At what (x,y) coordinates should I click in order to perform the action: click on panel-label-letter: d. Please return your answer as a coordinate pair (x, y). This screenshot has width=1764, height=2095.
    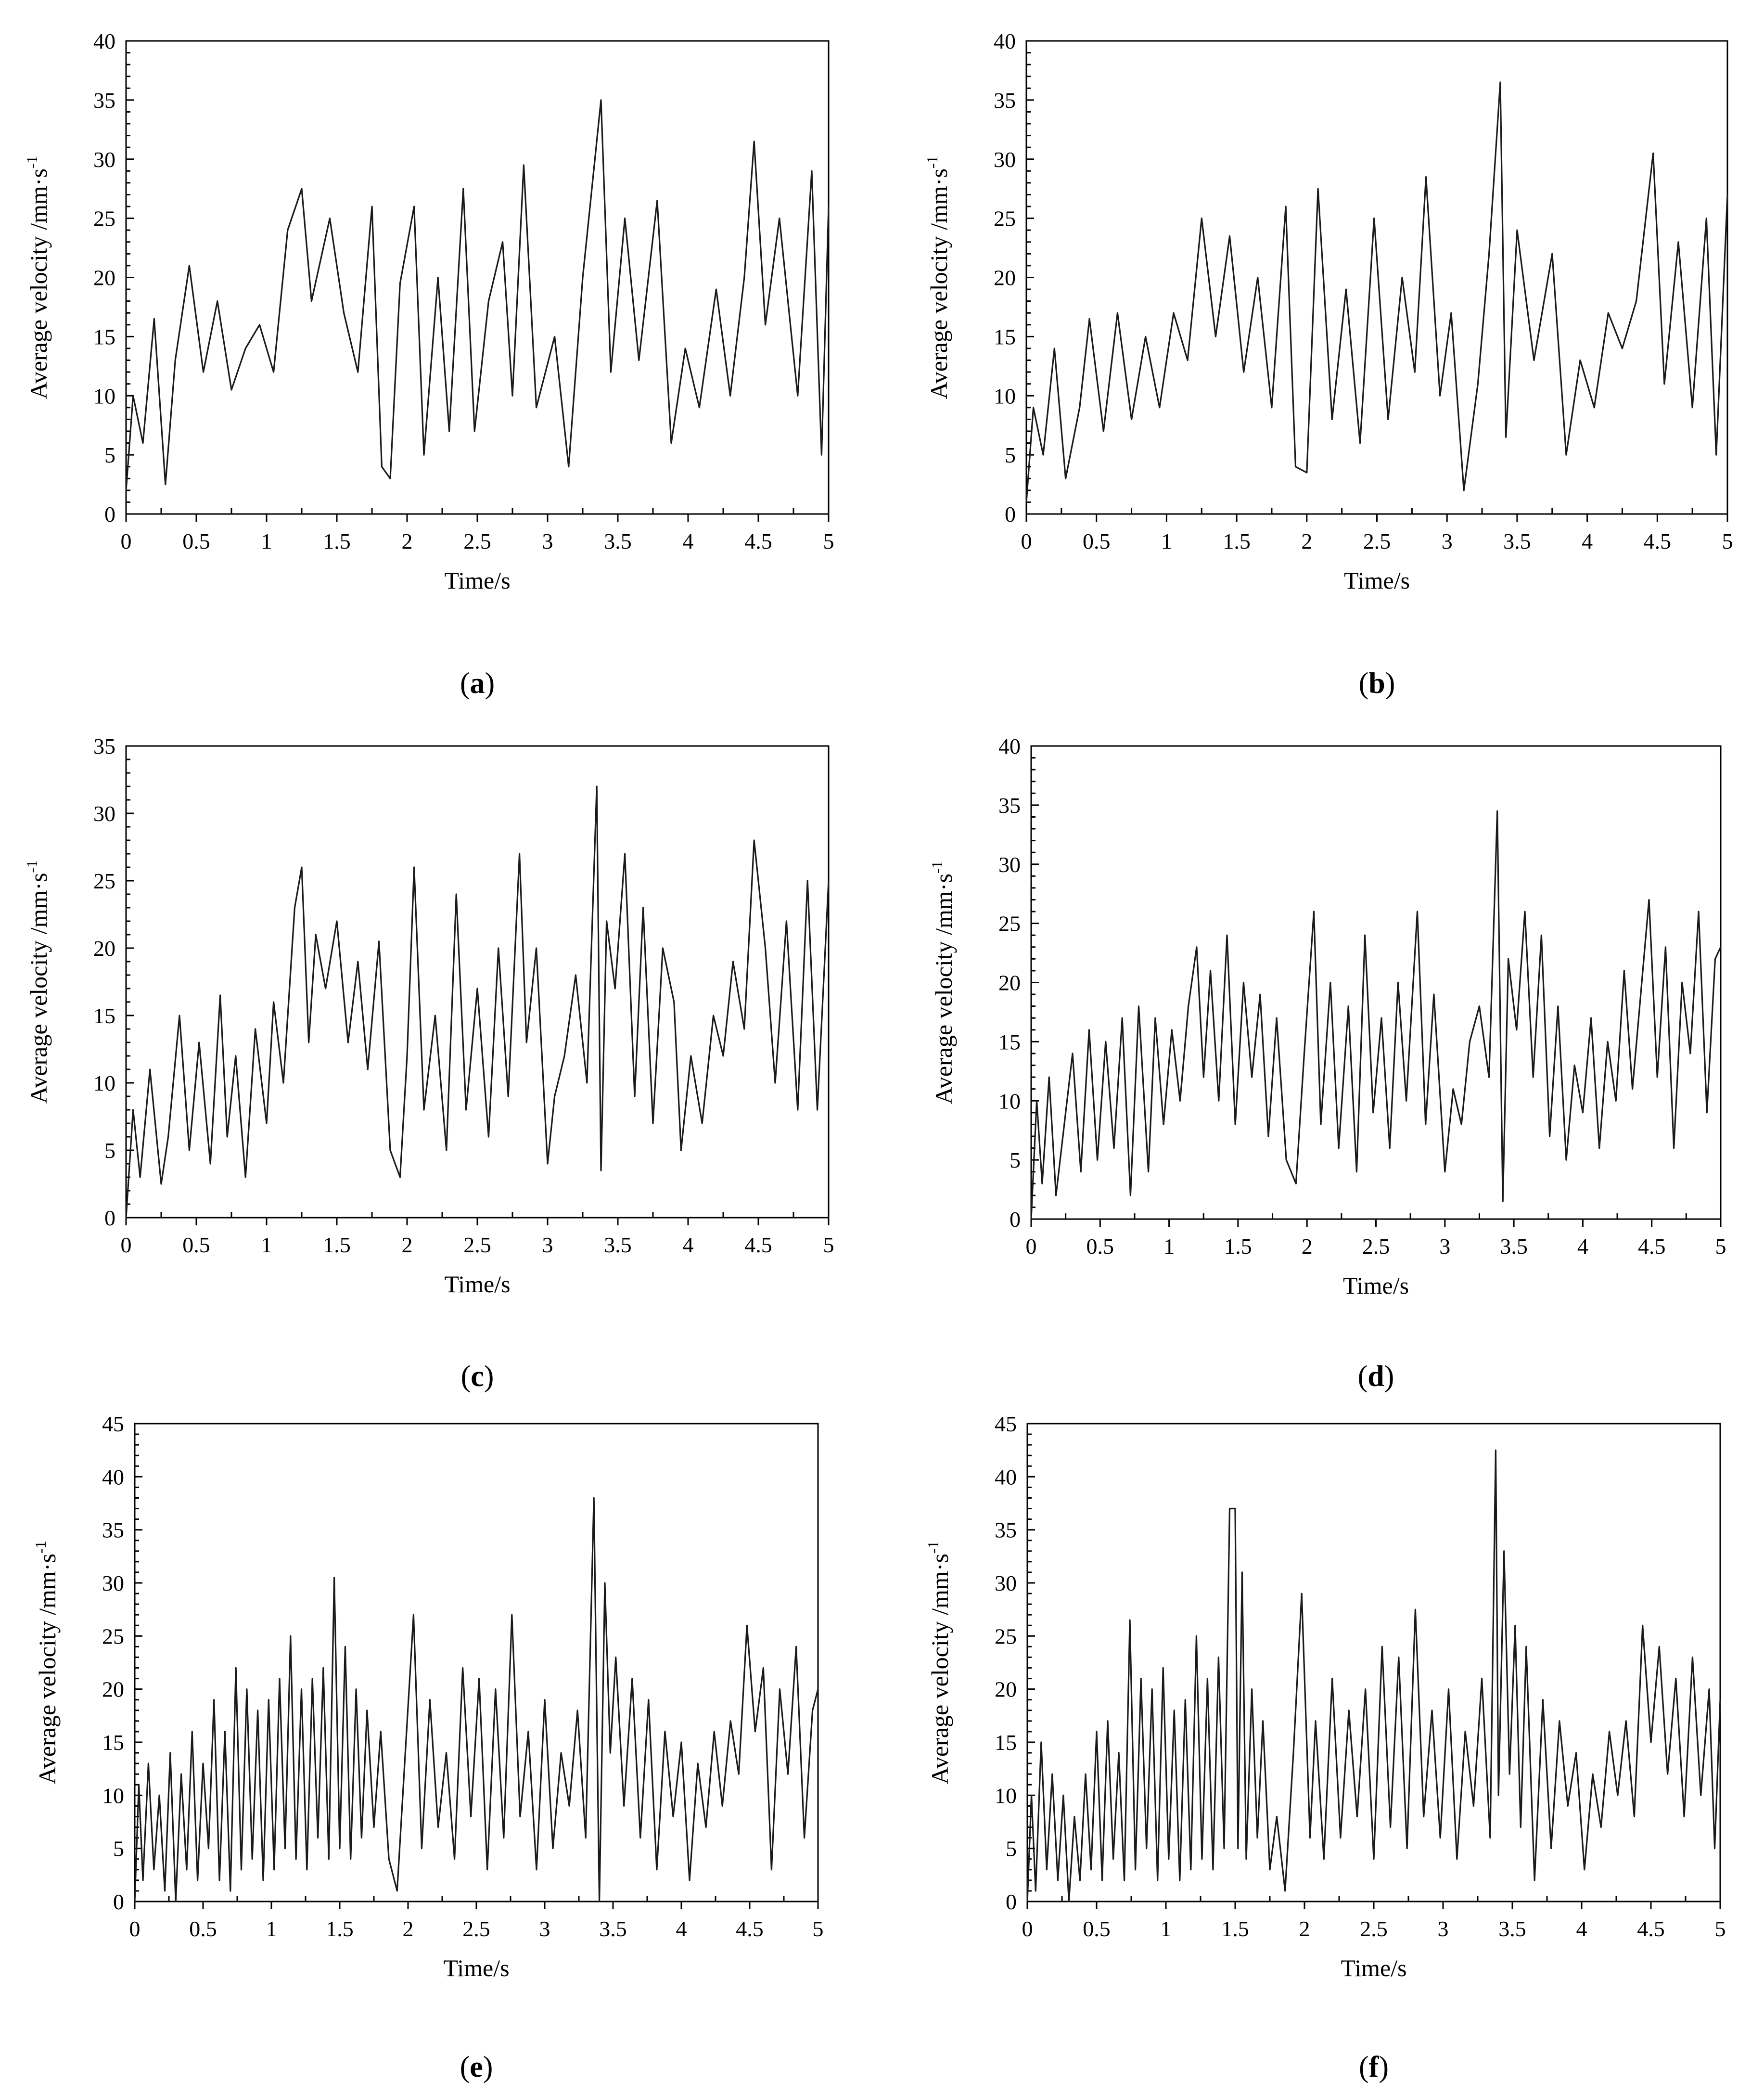
    Looking at the image, I should click on (1376, 1376).